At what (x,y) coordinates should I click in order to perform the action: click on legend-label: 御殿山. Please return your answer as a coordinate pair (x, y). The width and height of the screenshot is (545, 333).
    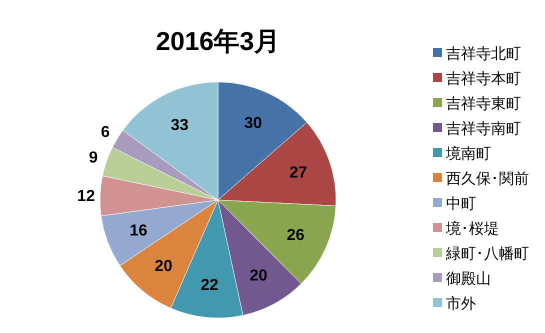
    Looking at the image, I should click on (468, 279).